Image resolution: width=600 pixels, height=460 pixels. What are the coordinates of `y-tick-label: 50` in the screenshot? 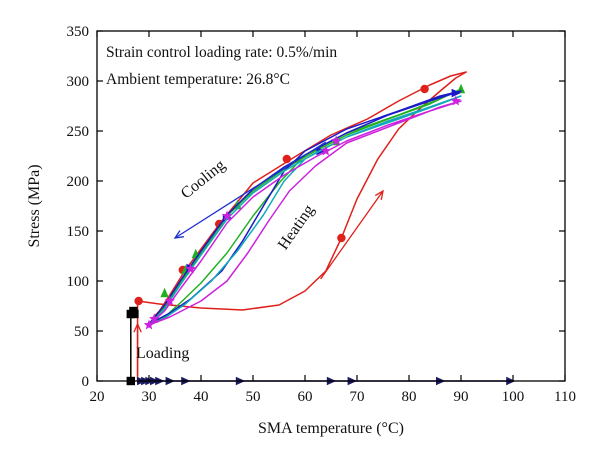 It's located at (81, 332).